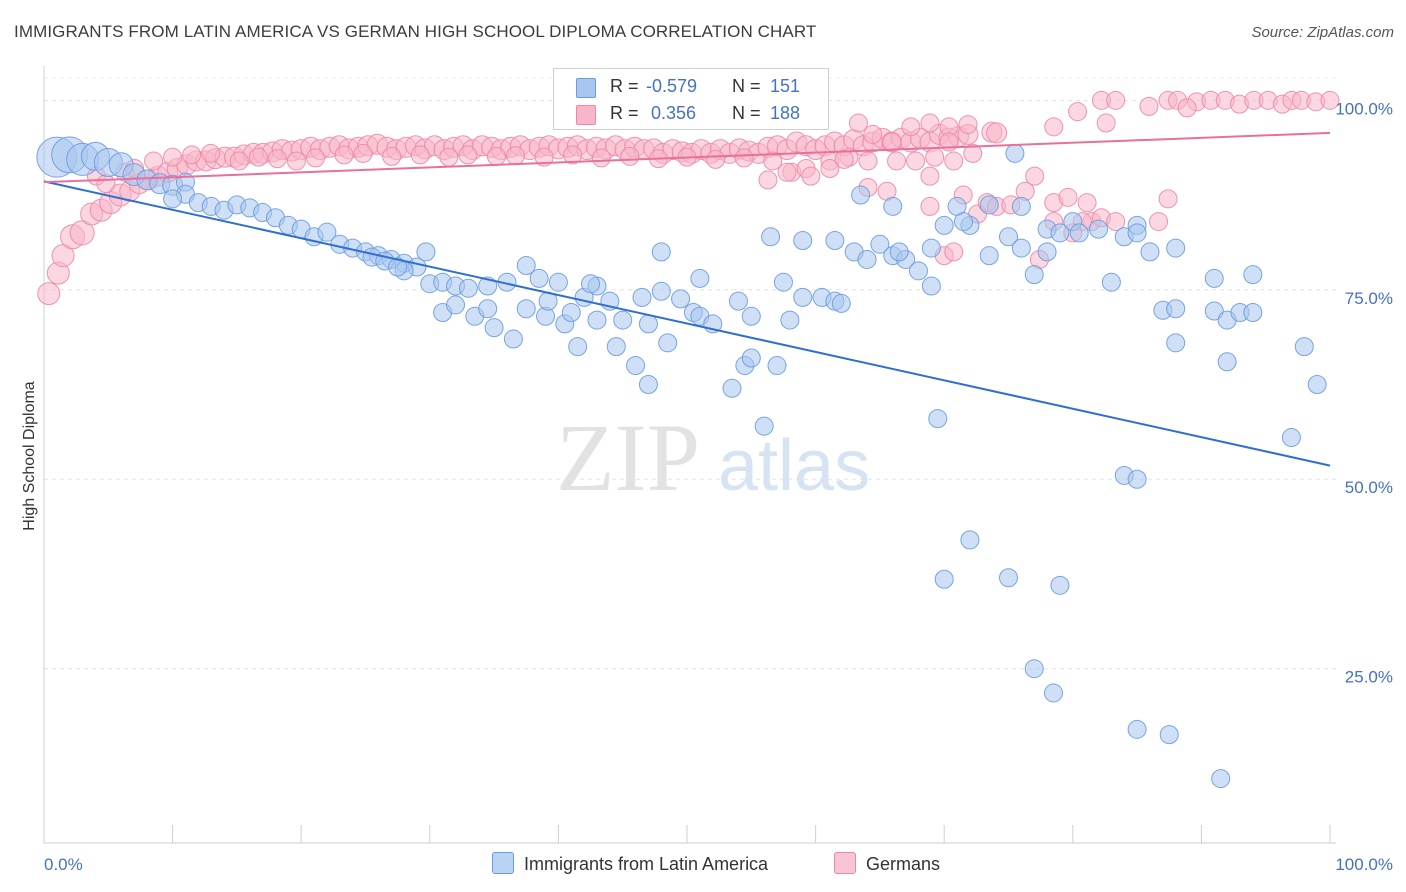 The height and width of the screenshot is (892, 1406). I want to click on y-tick-label: 50.0%, so click(1369, 487).